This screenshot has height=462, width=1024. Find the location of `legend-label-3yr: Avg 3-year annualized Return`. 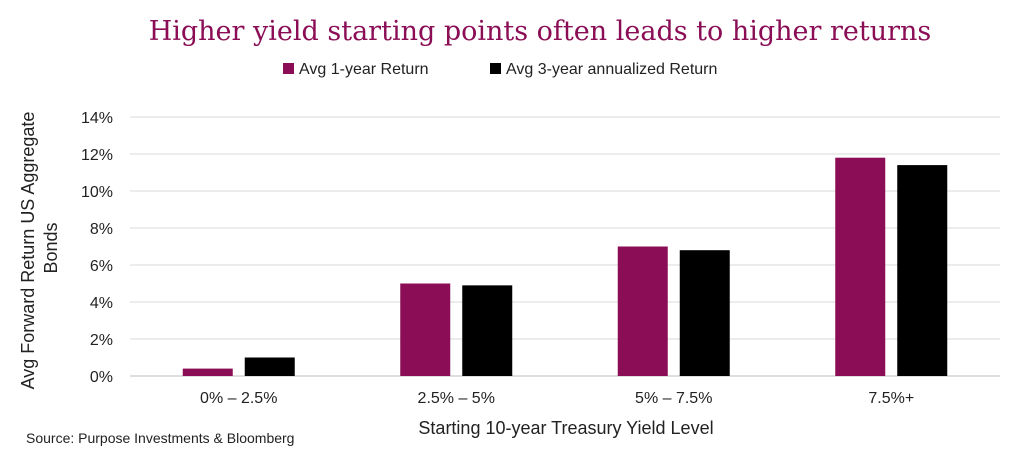

legend-label-3yr: Avg 3-year annualized Return is located at coordinates (611, 69).